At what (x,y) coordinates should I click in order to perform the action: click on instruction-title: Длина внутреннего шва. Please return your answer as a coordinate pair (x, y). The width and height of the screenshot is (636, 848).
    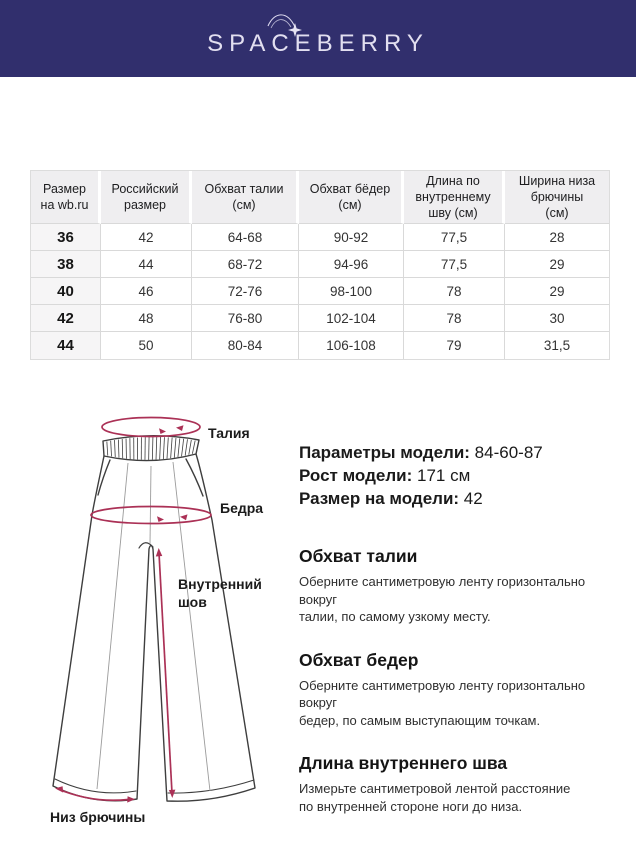
    Looking at the image, I should click on (403, 763).